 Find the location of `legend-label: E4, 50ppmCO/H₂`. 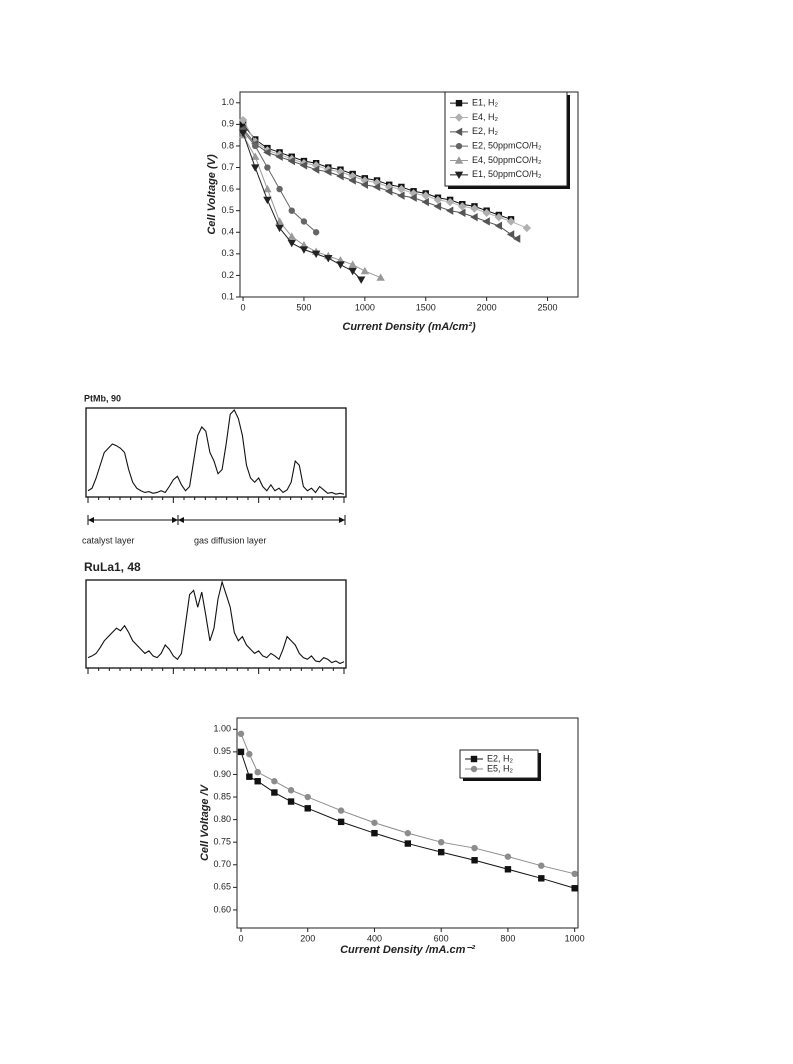

legend-label: E4, 50ppmCO/H₂ is located at coordinates (507, 160).